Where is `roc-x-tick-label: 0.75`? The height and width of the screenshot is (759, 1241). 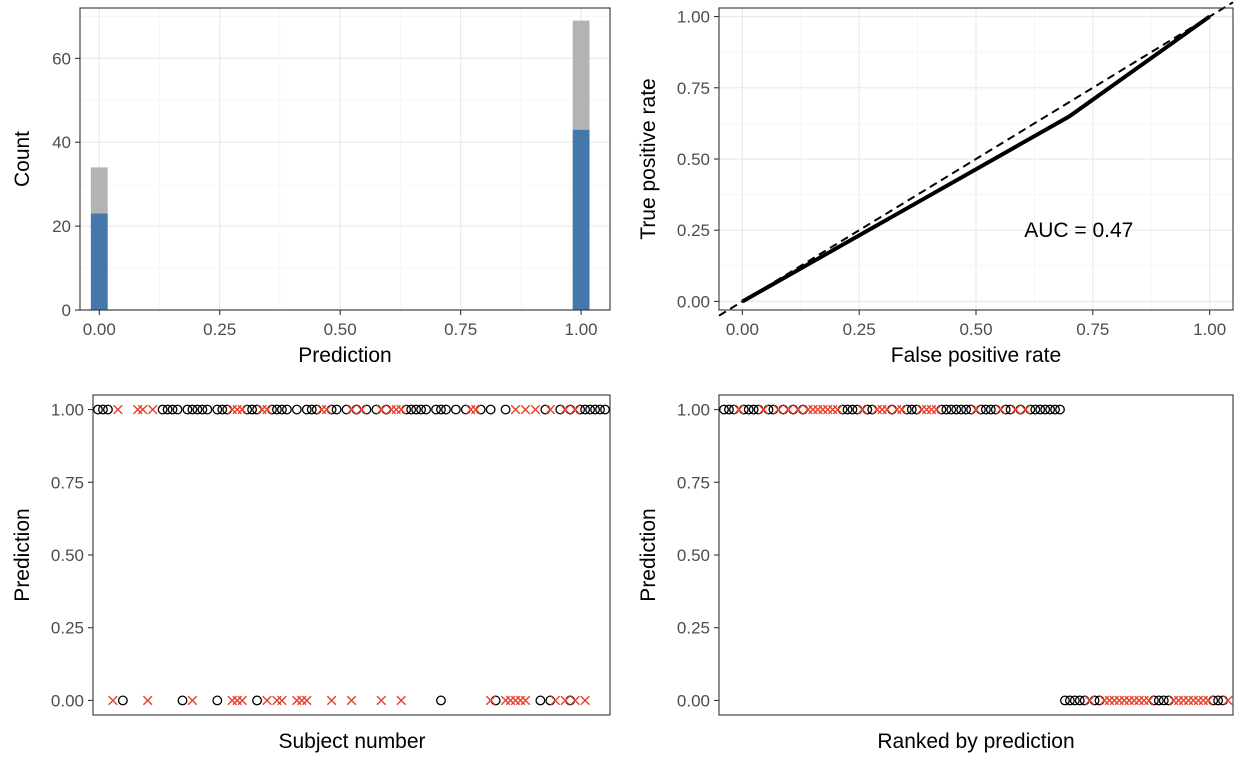 roc-x-tick-label: 0.75 is located at coordinates (1092, 329).